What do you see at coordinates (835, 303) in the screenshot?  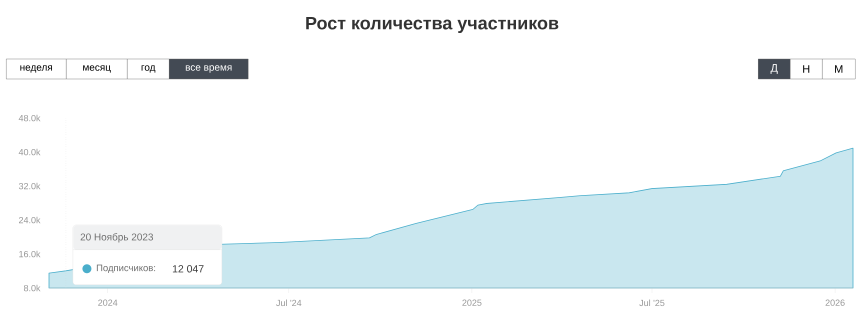 I see `x-tick-label: 2026` at bounding box center [835, 303].